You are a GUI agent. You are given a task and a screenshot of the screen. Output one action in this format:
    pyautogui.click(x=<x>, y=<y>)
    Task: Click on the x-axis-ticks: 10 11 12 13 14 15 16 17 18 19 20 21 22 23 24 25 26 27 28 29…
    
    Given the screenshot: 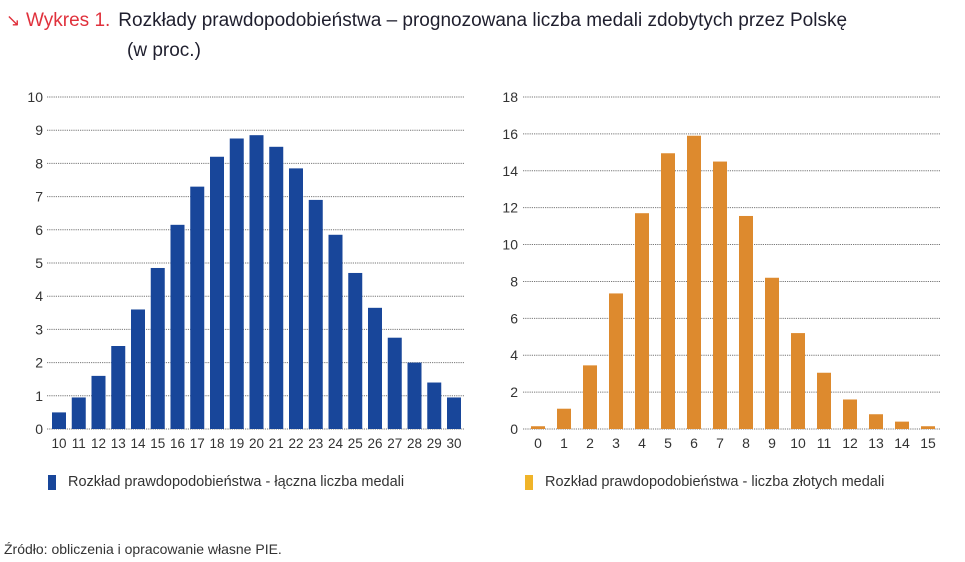 What is the action you would take?
    pyautogui.click(x=256, y=443)
    